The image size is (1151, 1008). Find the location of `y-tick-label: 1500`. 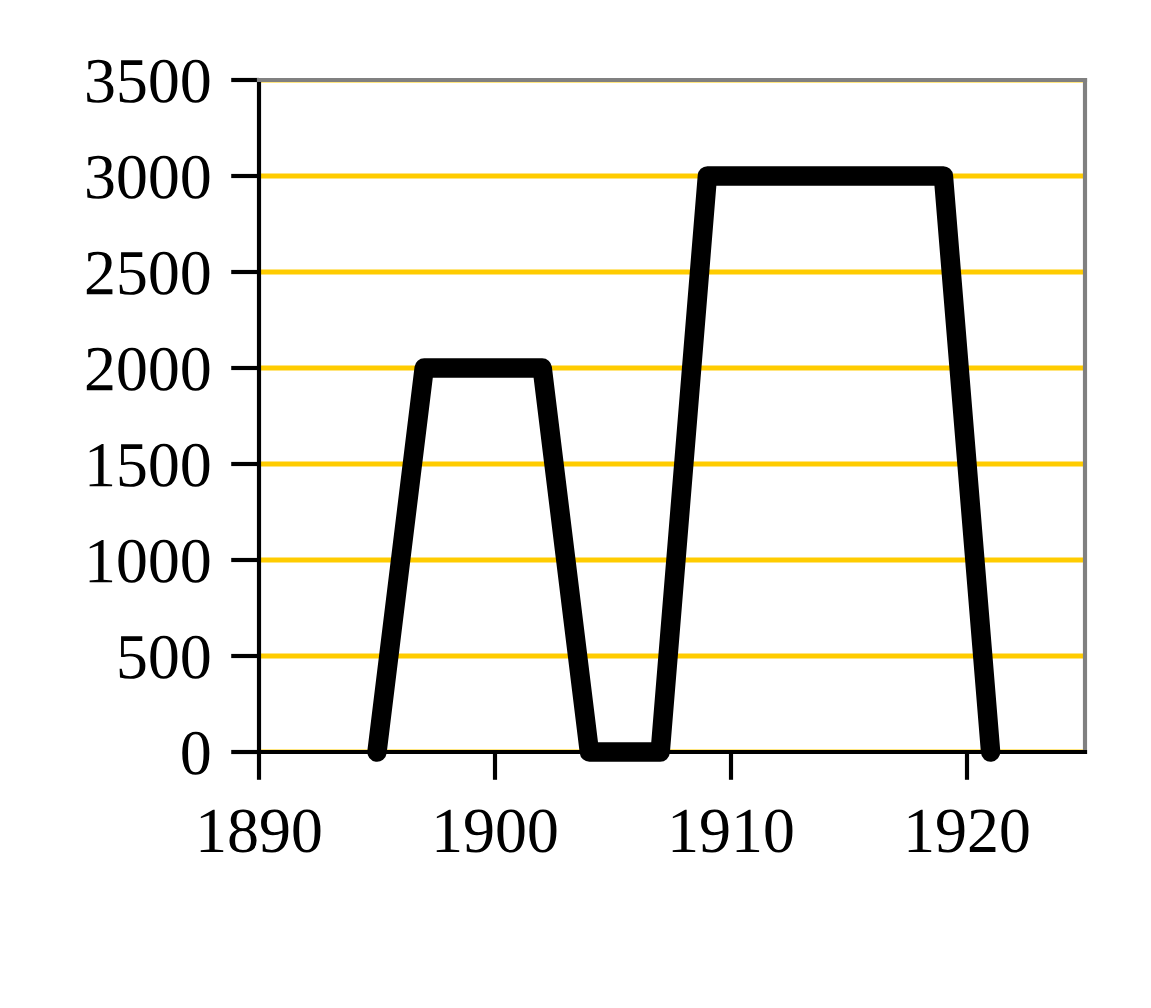

y-tick-label: 1500 is located at coordinates (149, 465).